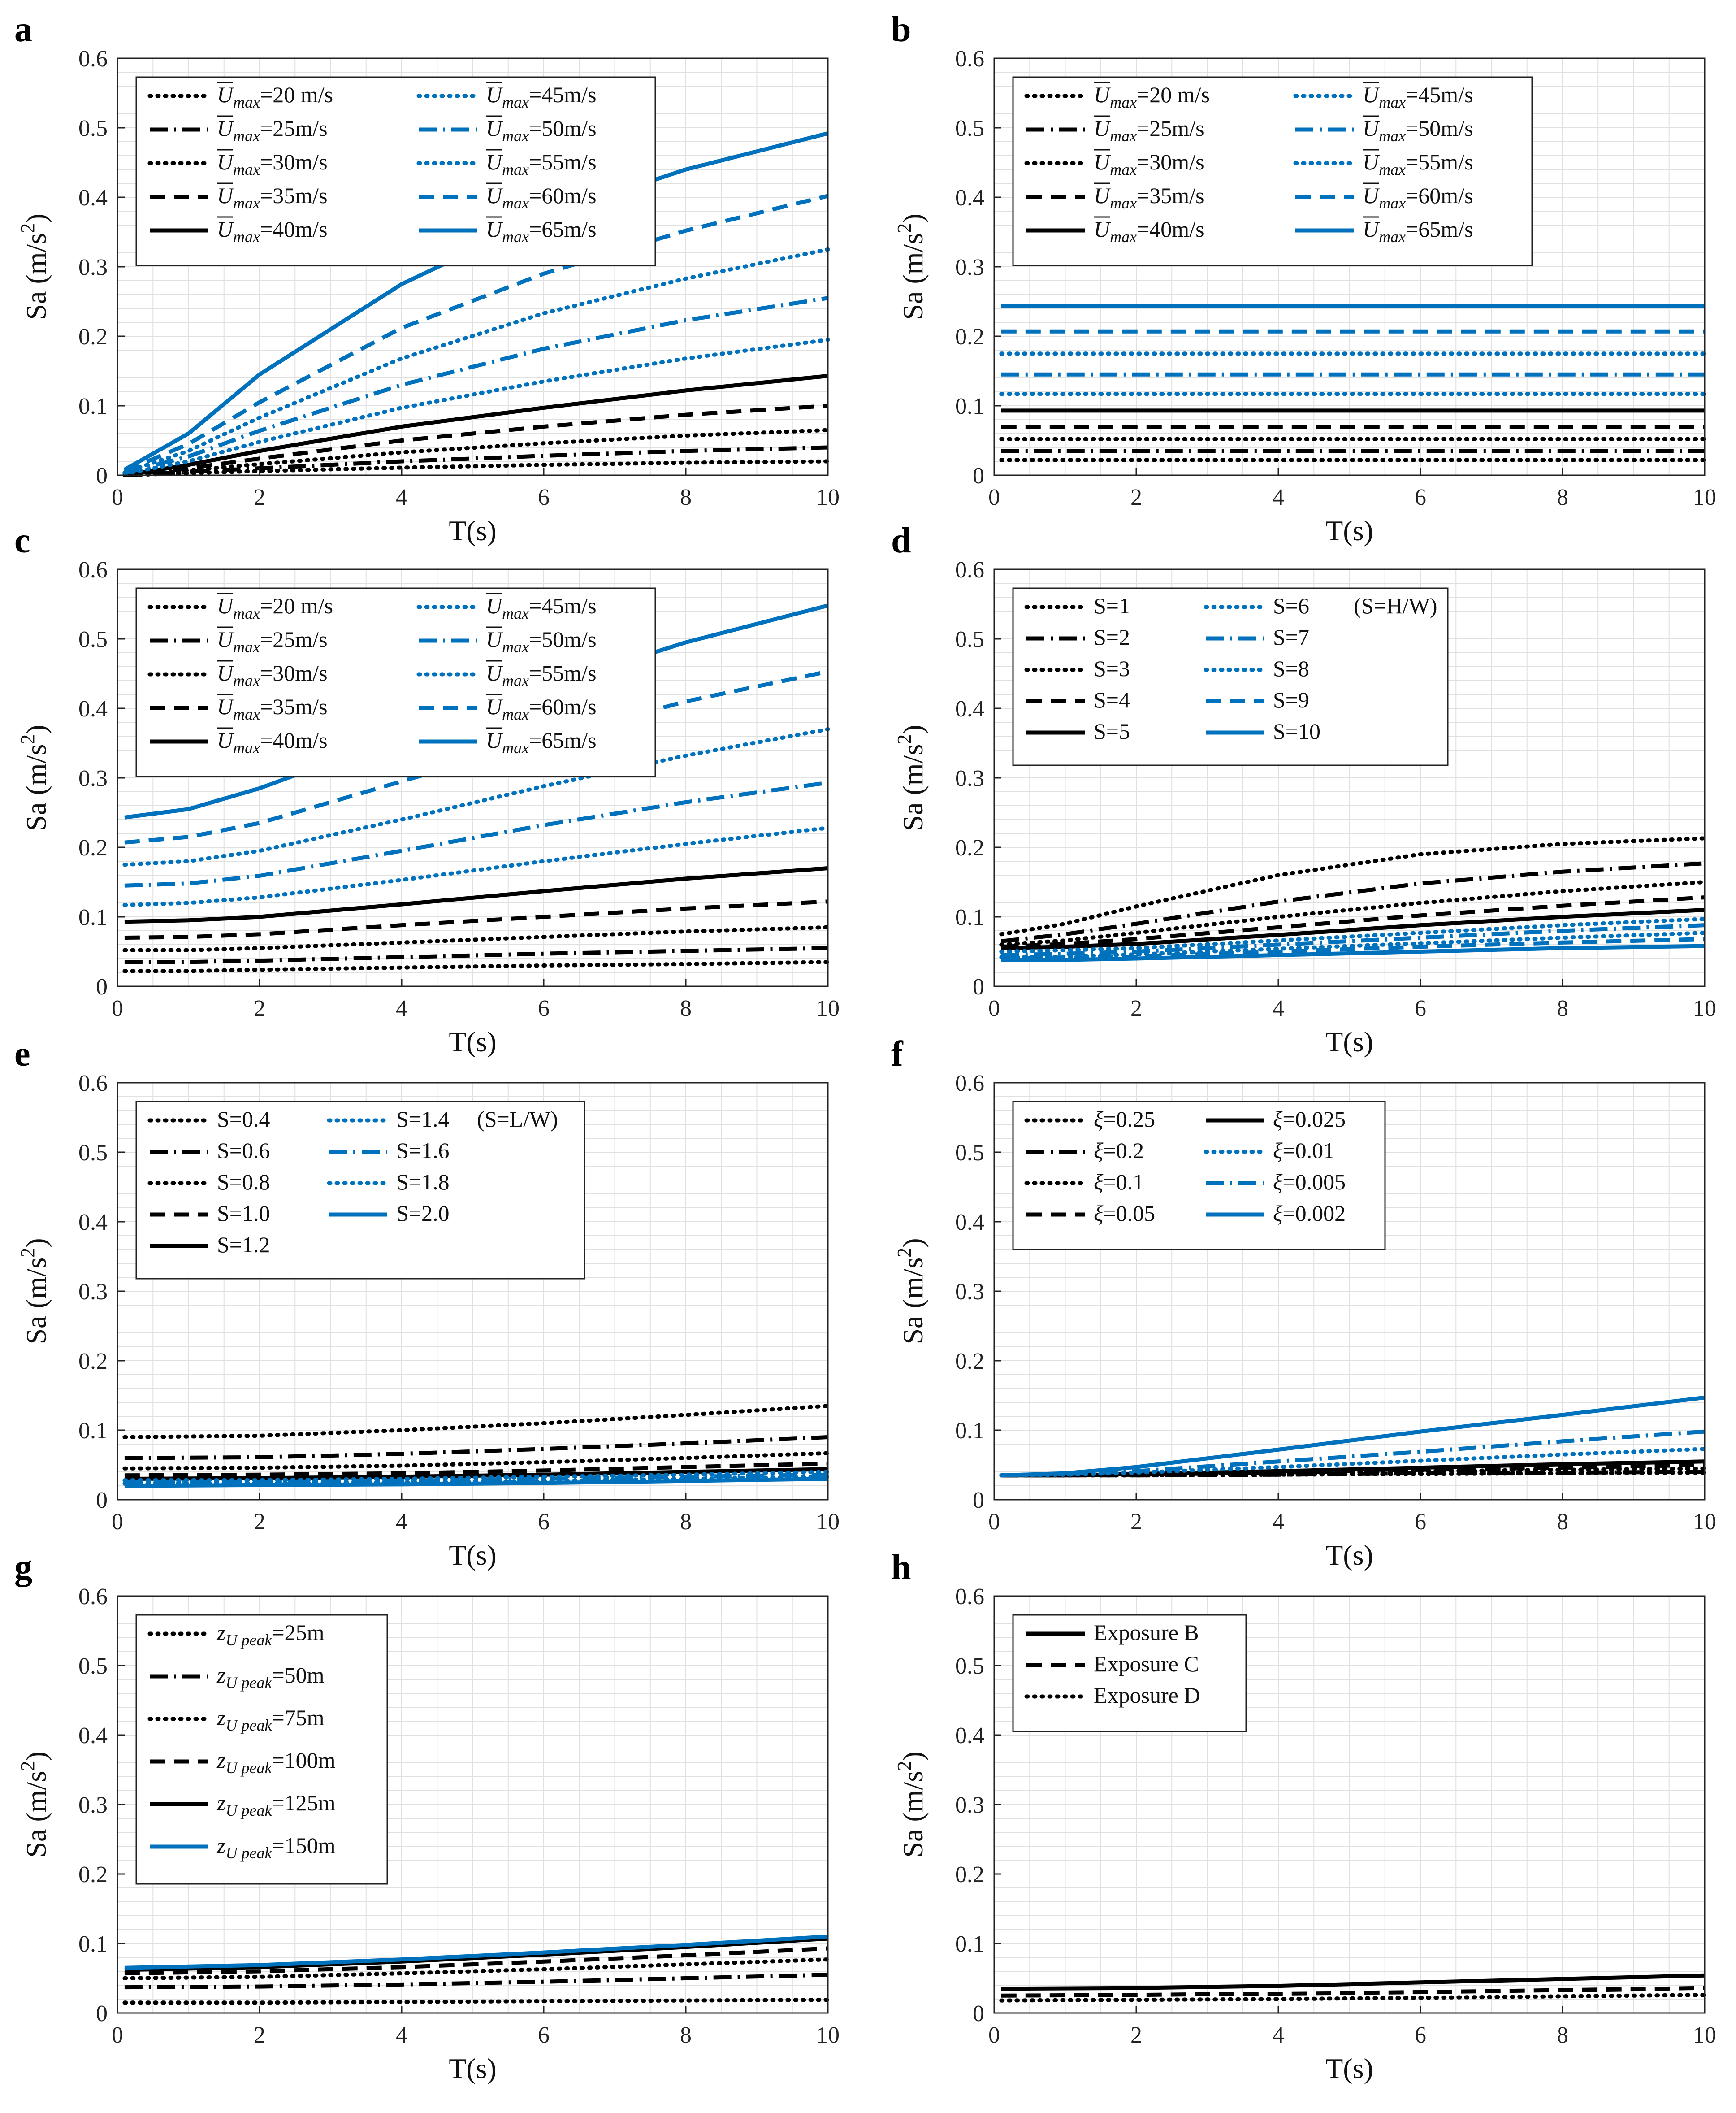 The image size is (1736, 2113). What do you see at coordinates (1129, 1673) in the screenshot?
I see `legend-h: Exposure B Exposure C Exposure D` at bounding box center [1129, 1673].